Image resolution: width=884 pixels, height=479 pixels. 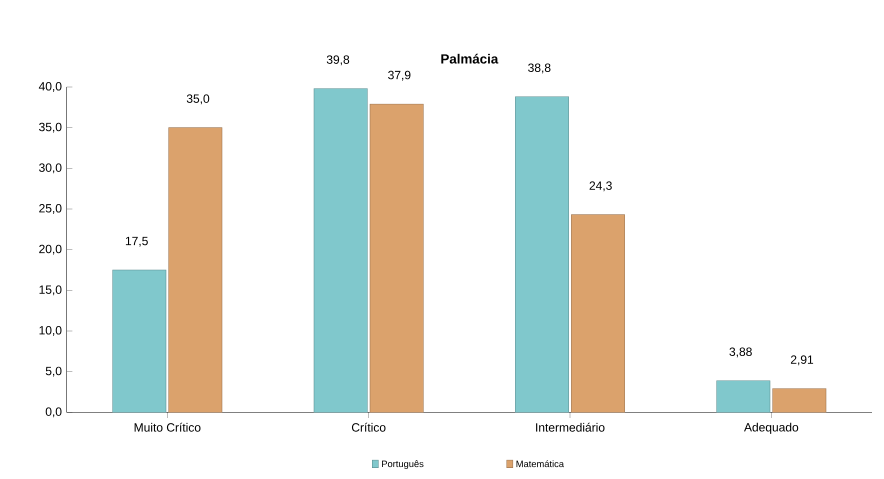 What do you see at coordinates (54, 371) in the screenshot?
I see `y-tick-label: 5,0` at bounding box center [54, 371].